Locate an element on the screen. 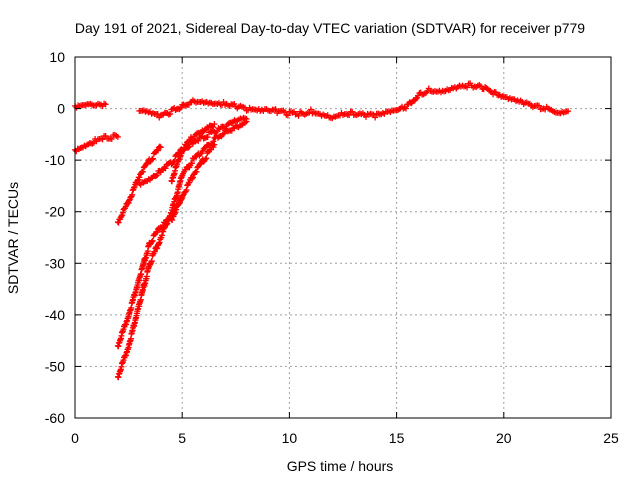 This screenshot has width=640, height=480. y-tick-label: -10 is located at coordinates (55, 160).